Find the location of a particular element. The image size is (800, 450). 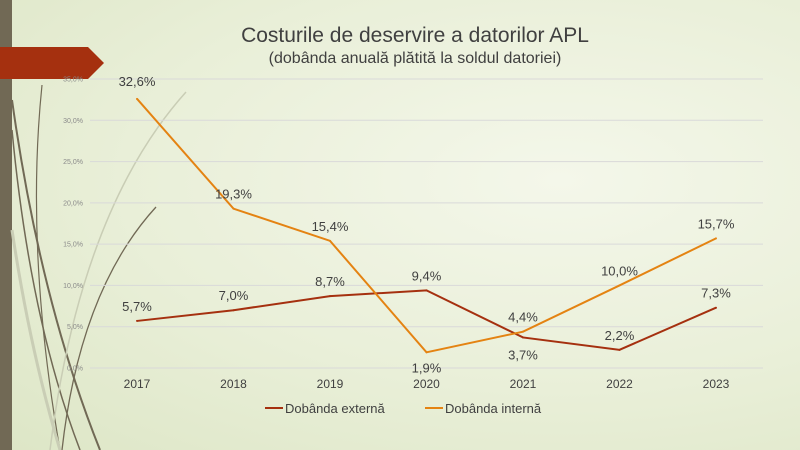

data-label: 7,0% is located at coordinates (234, 295).